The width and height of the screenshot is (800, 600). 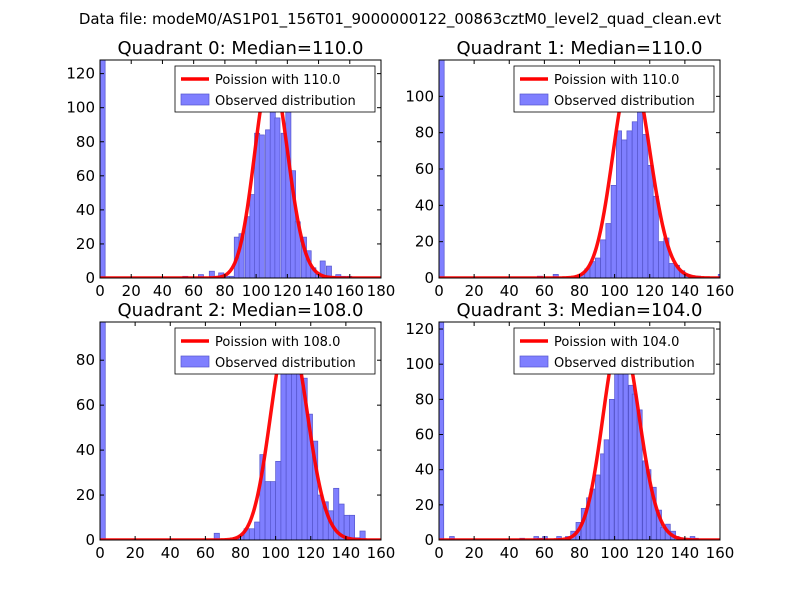 I want to click on x-tick-label: 180, so click(x=381, y=291).